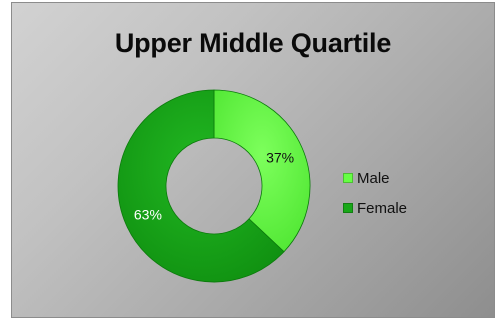 The width and height of the screenshot is (496, 322). What do you see at coordinates (348, 178) in the screenshot?
I see `legend-swatch-male` at bounding box center [348, 178].